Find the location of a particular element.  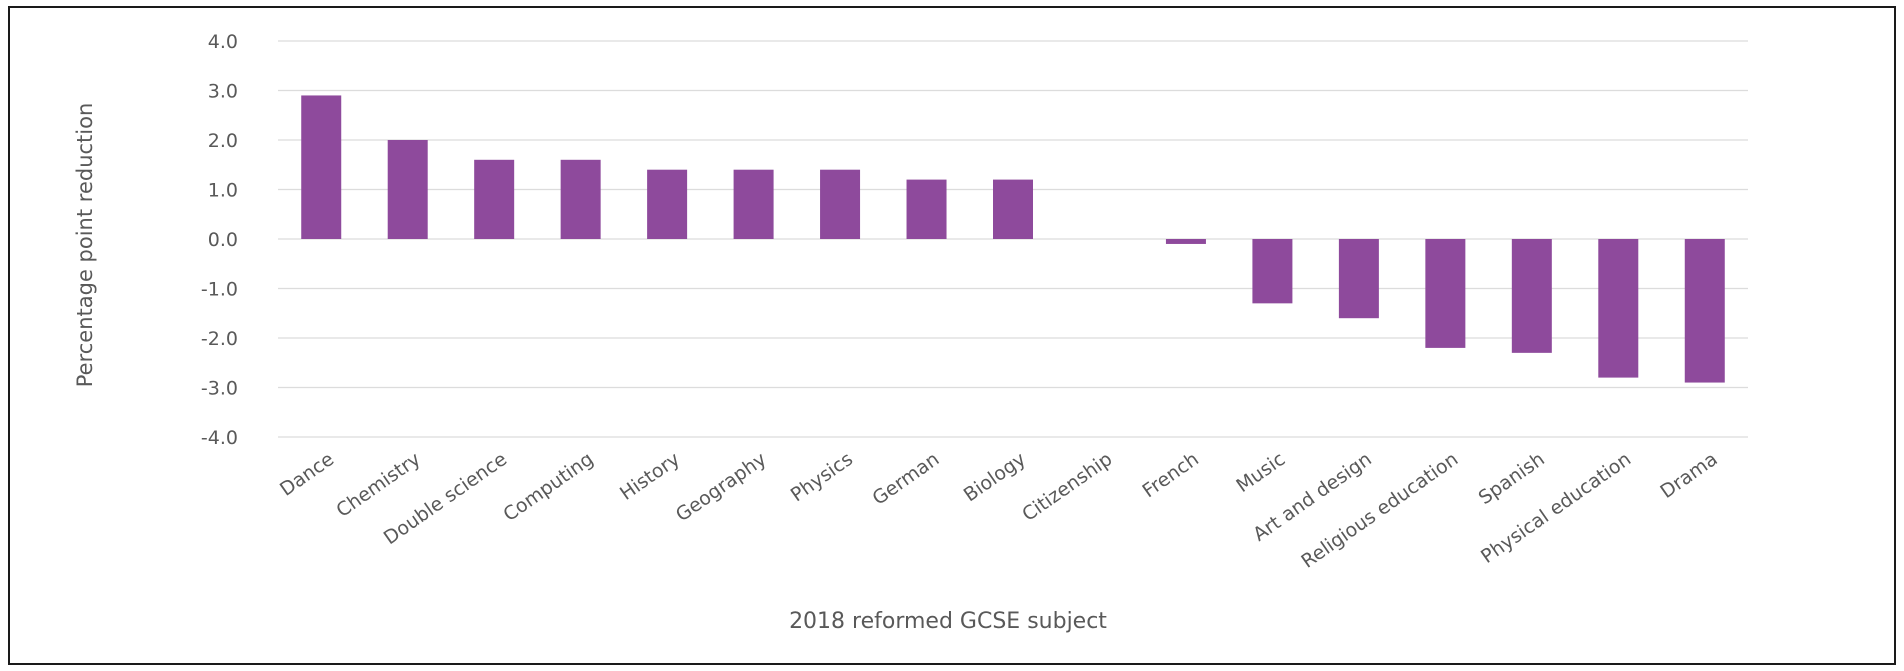

x-category-label: Computing is located at coordinates (548, 487).